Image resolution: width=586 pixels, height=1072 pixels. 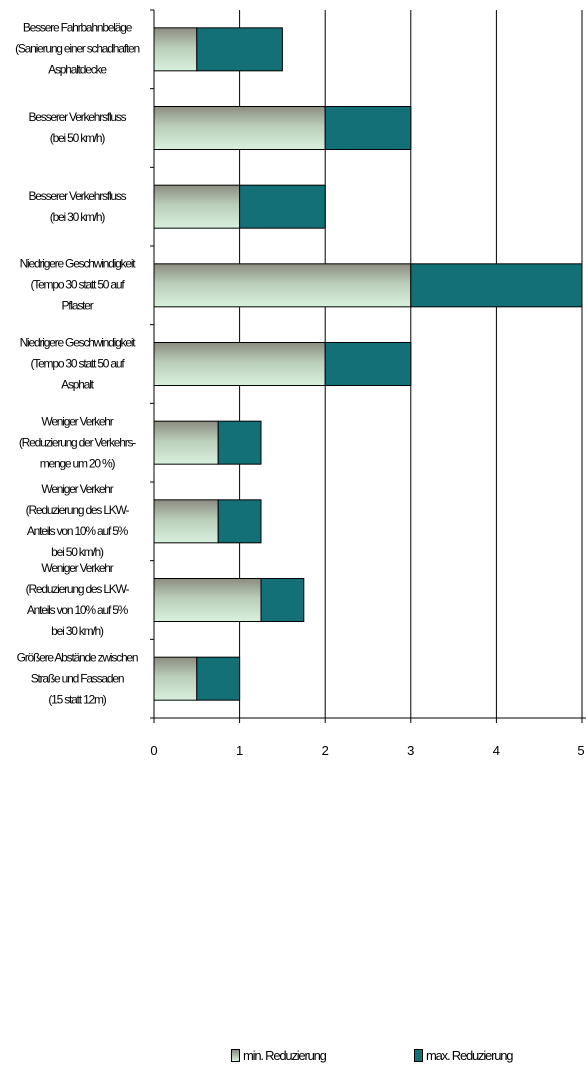 I want to click on x-tick-label-2: 2, so click(x=325, y=750).